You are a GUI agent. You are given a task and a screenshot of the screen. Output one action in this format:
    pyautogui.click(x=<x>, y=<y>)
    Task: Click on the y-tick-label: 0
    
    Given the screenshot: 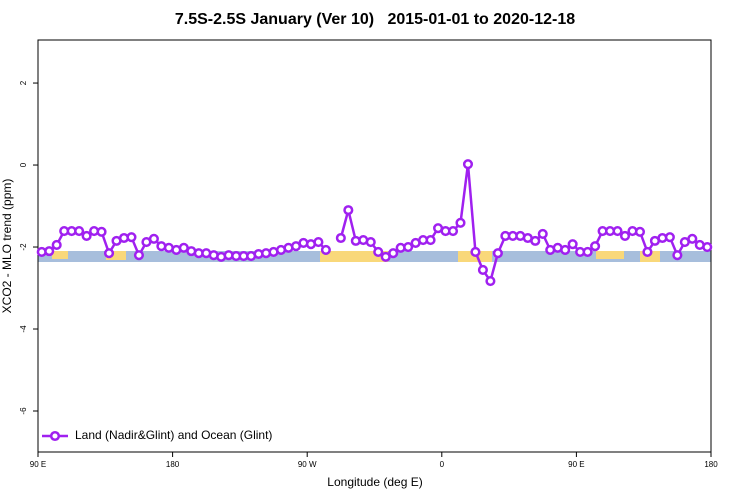 What is the action you would take?
    pyautogui.click(x=23, y=164)
    